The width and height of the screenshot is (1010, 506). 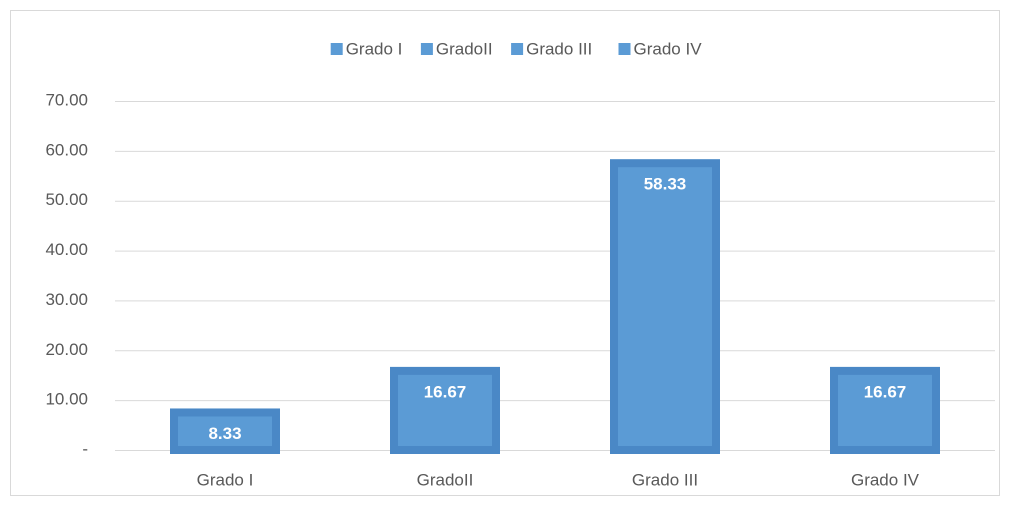 I want to click on y-tick-label: 70.00, so click(x=66, y=99).